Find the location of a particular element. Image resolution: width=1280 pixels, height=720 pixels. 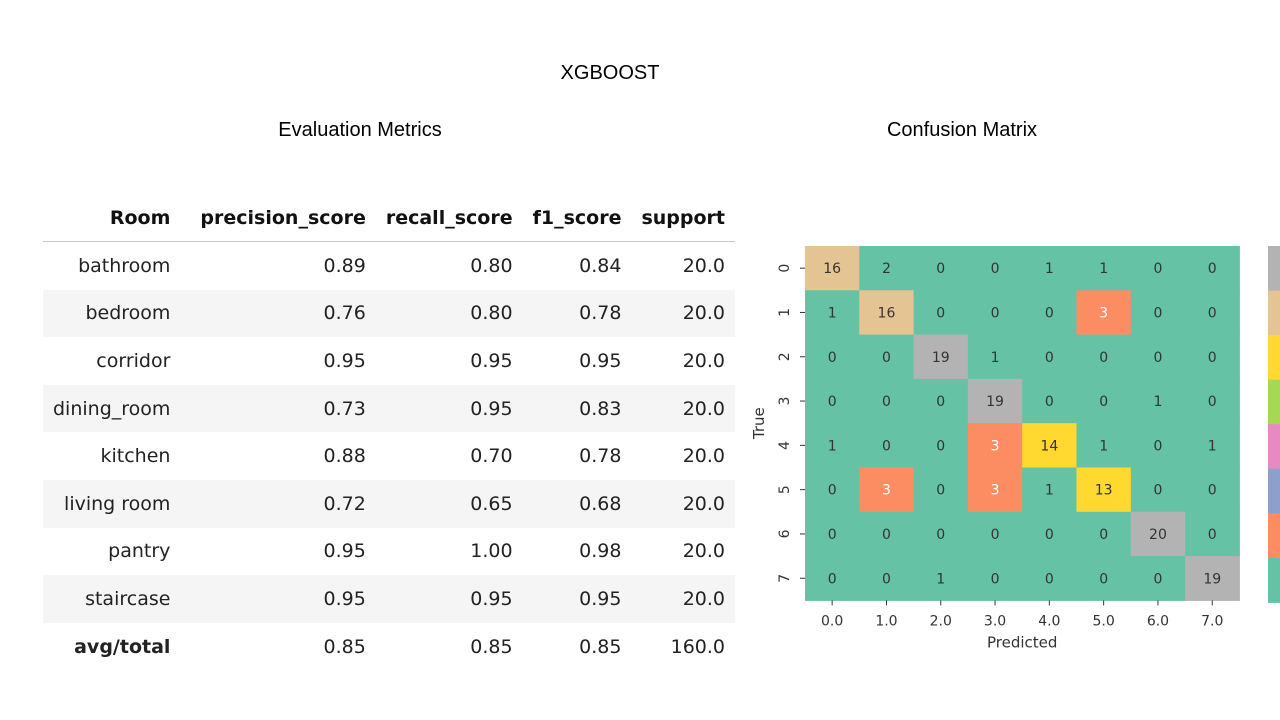

x-tick-label: 2.0 is located at coordinates (941, 621).